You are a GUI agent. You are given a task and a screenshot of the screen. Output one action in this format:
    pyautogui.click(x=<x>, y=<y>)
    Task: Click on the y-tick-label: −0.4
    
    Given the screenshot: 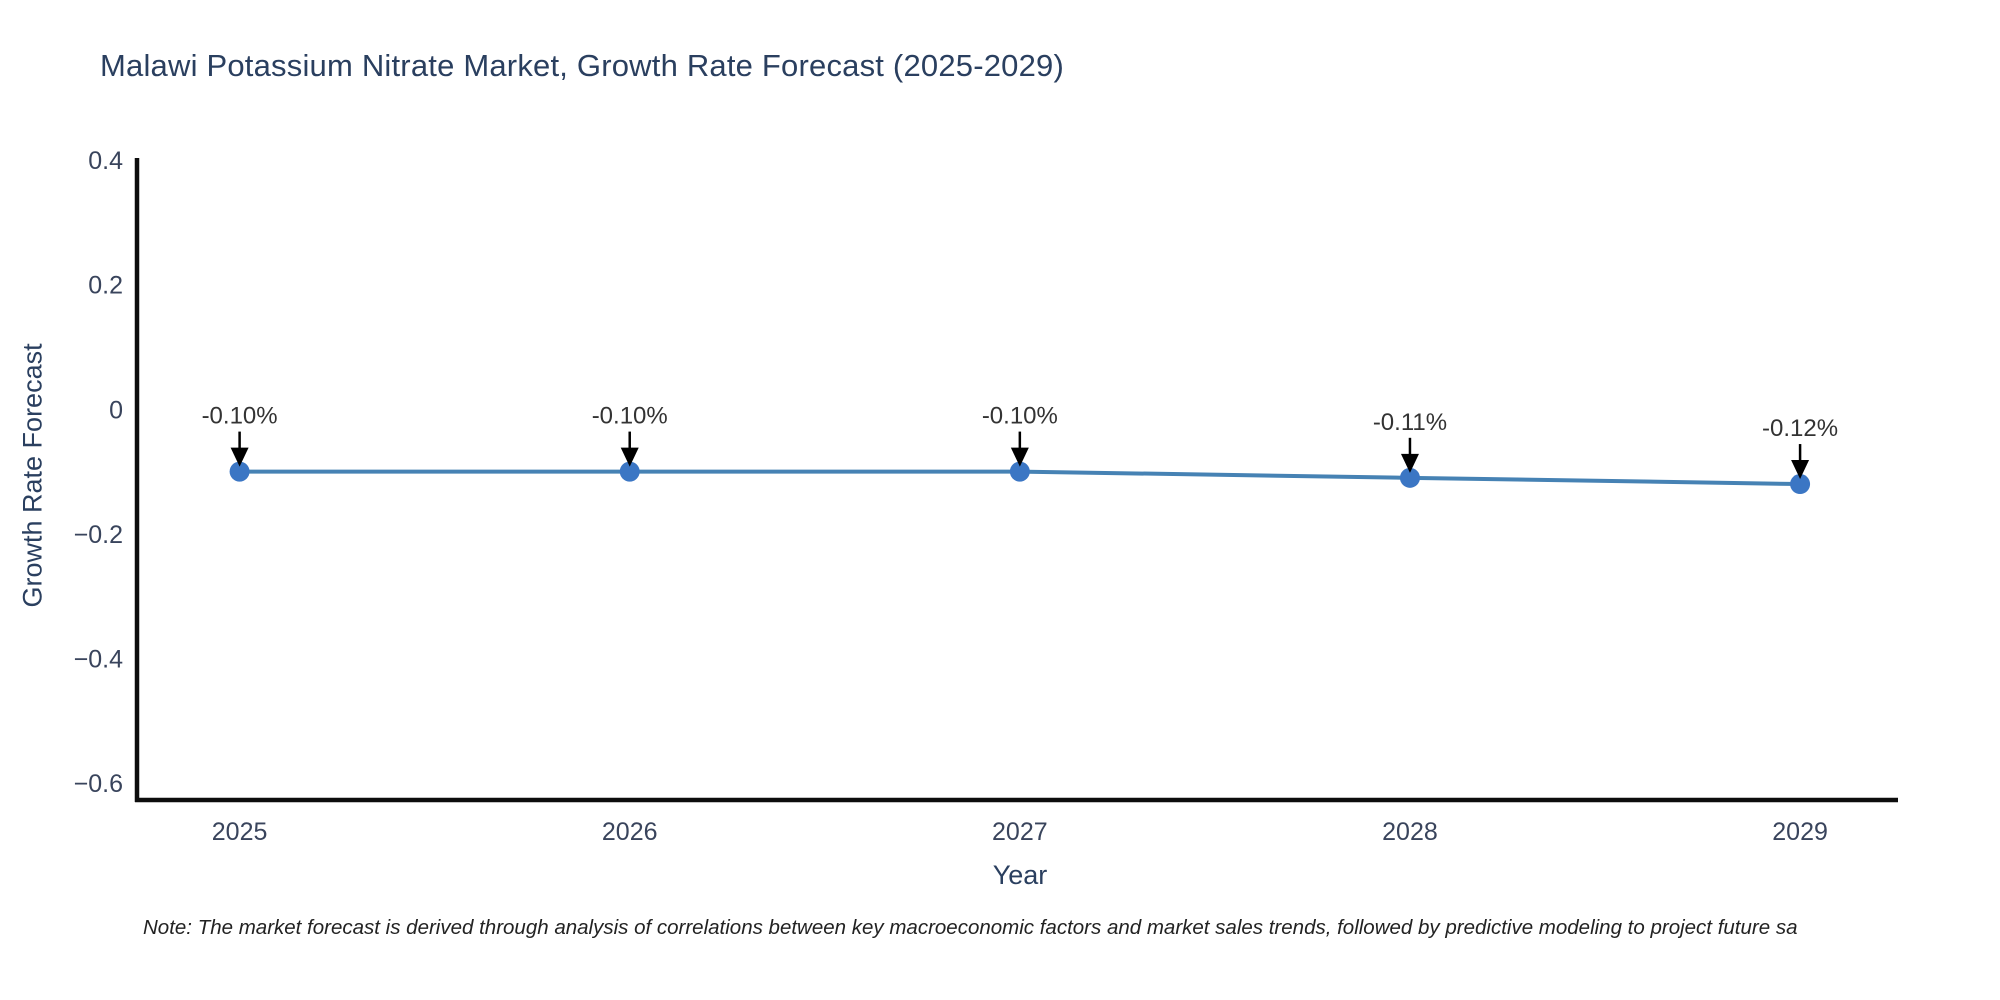 What is the action you would take?
    pyautogui.click(x=98, y=660)
    